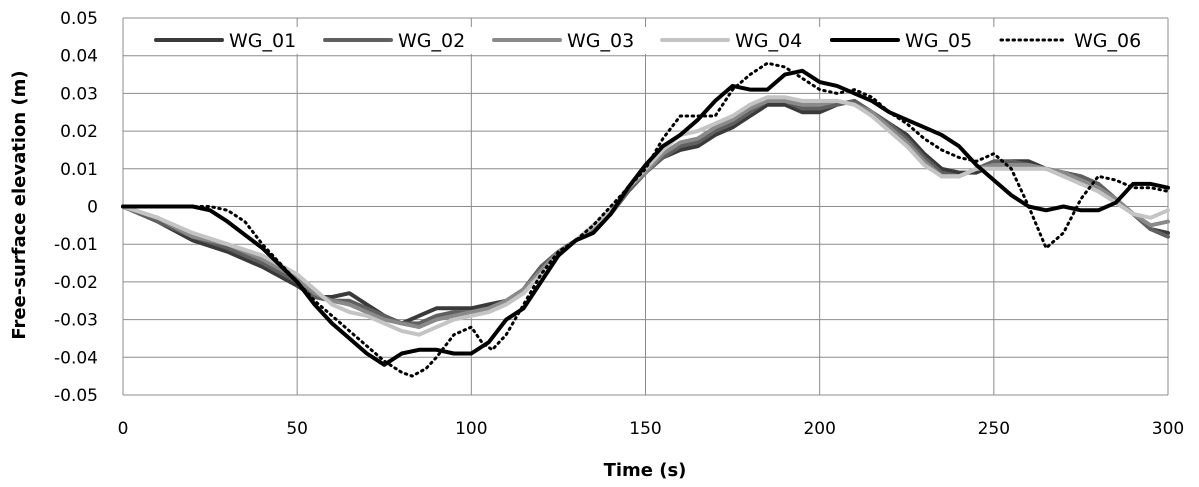  I want to click on y-tick-label: -0.02, so click(76, 283).